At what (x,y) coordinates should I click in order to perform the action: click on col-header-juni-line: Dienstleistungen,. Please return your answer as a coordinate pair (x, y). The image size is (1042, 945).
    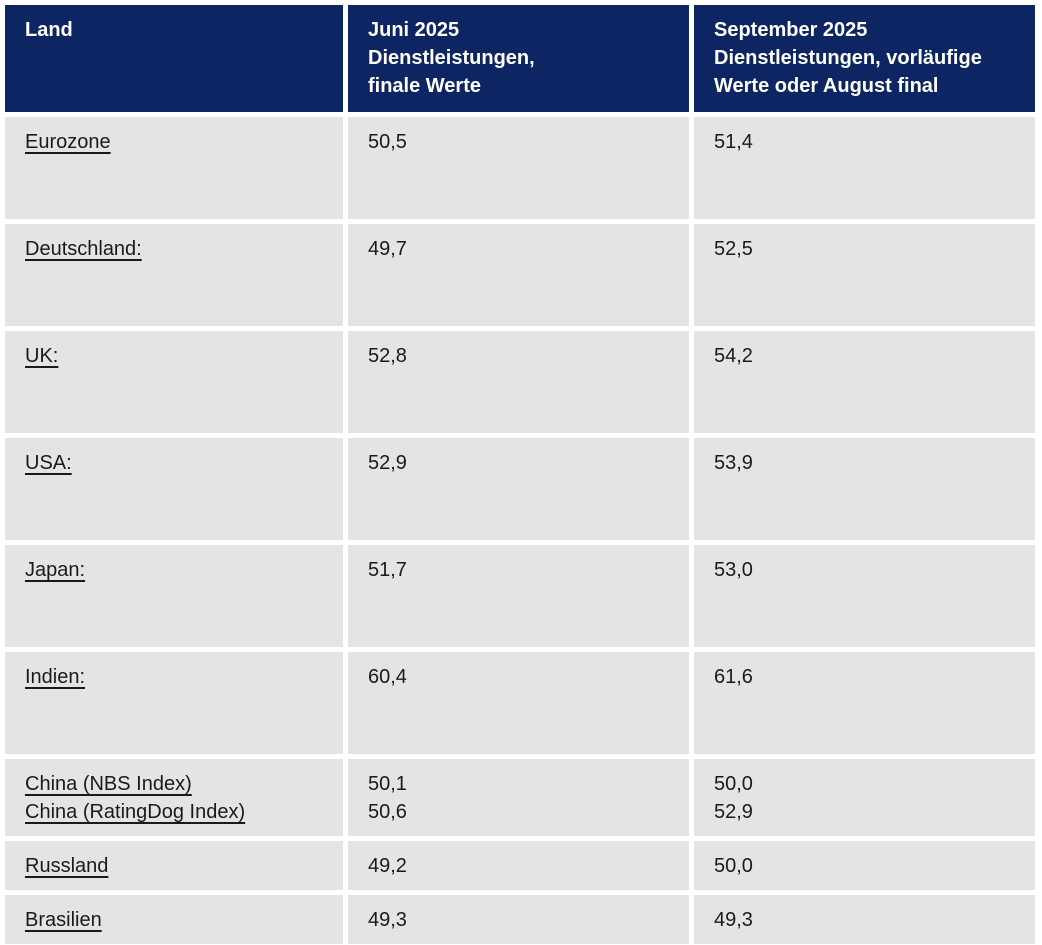
    Looking at the image, I should click on (451, 58).